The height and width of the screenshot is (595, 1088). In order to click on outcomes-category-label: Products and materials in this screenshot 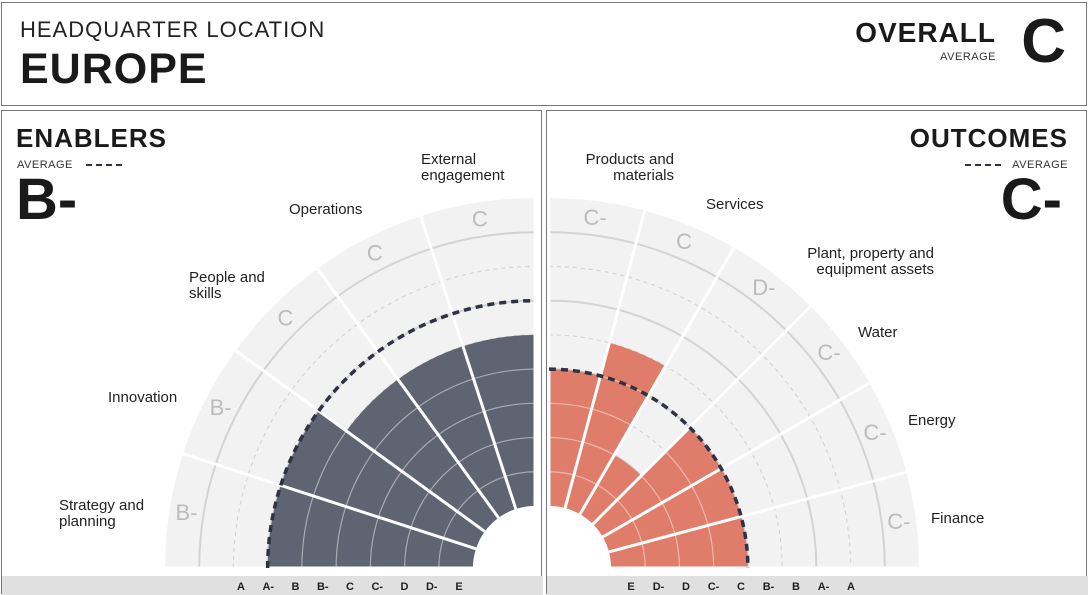, I will do `click(629, 167)`.